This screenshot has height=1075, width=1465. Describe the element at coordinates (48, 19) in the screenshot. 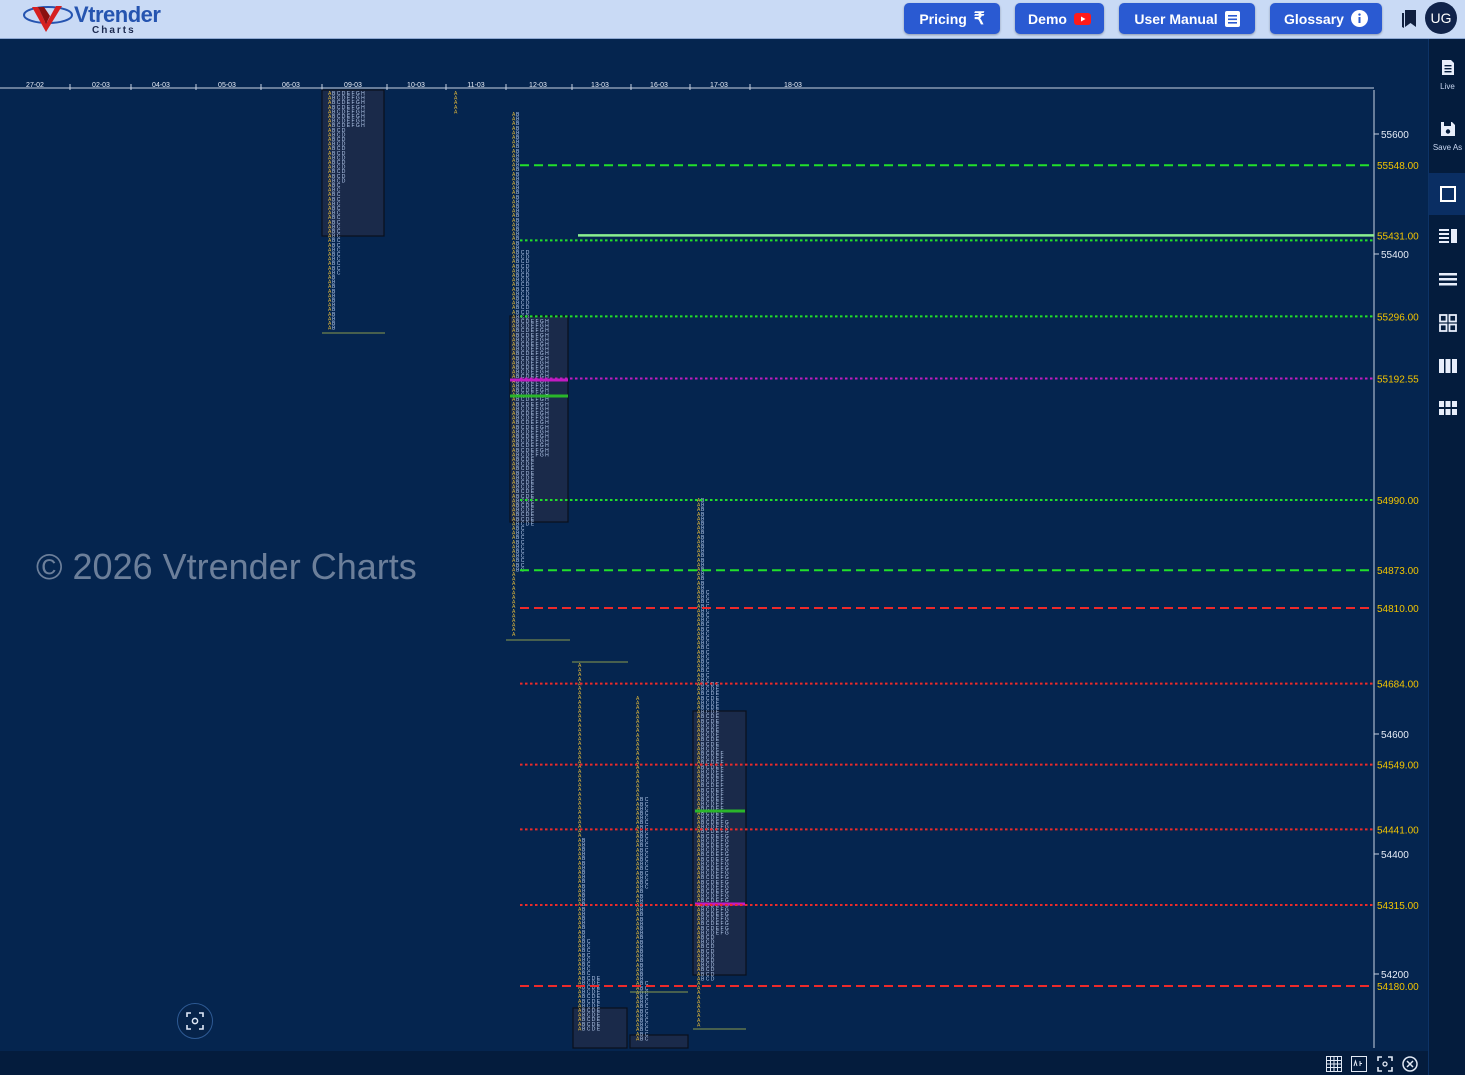

I see `logo-v-icon` at that location.